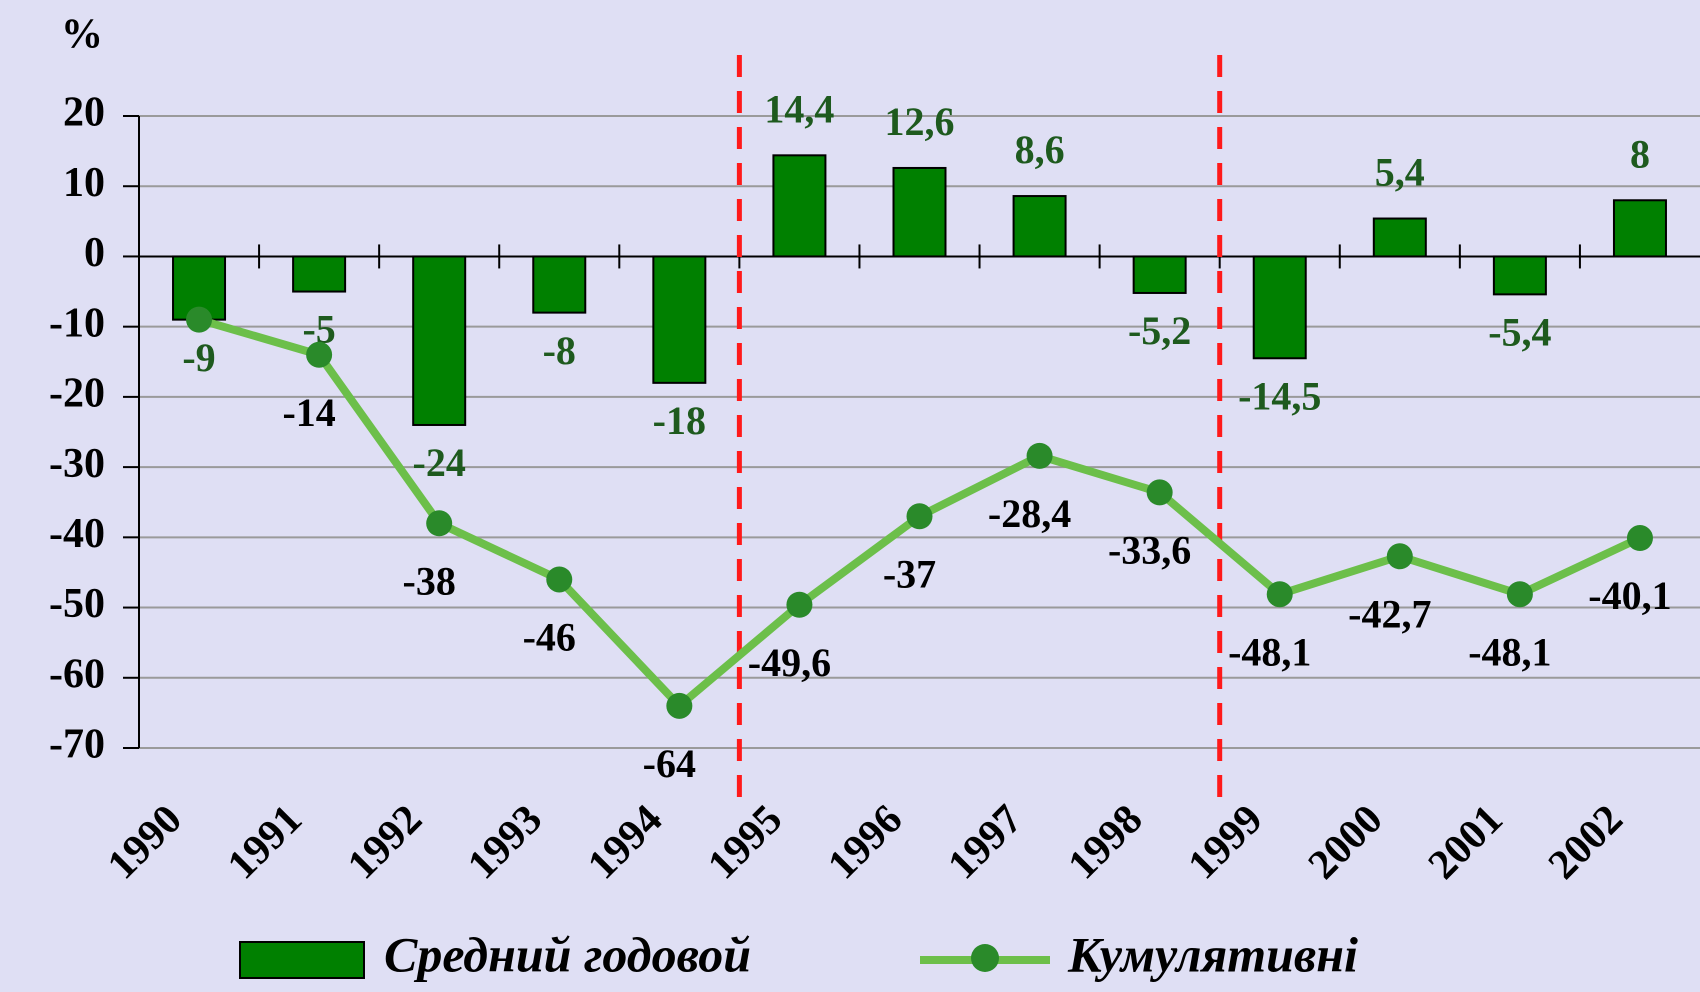 Image resolution: width=1700 pixels, height=992 pixels. What do you see at coordinates (439, 462) in the screenshot?
I see `bar-value-label: -24` at bounding box center [439, 462].